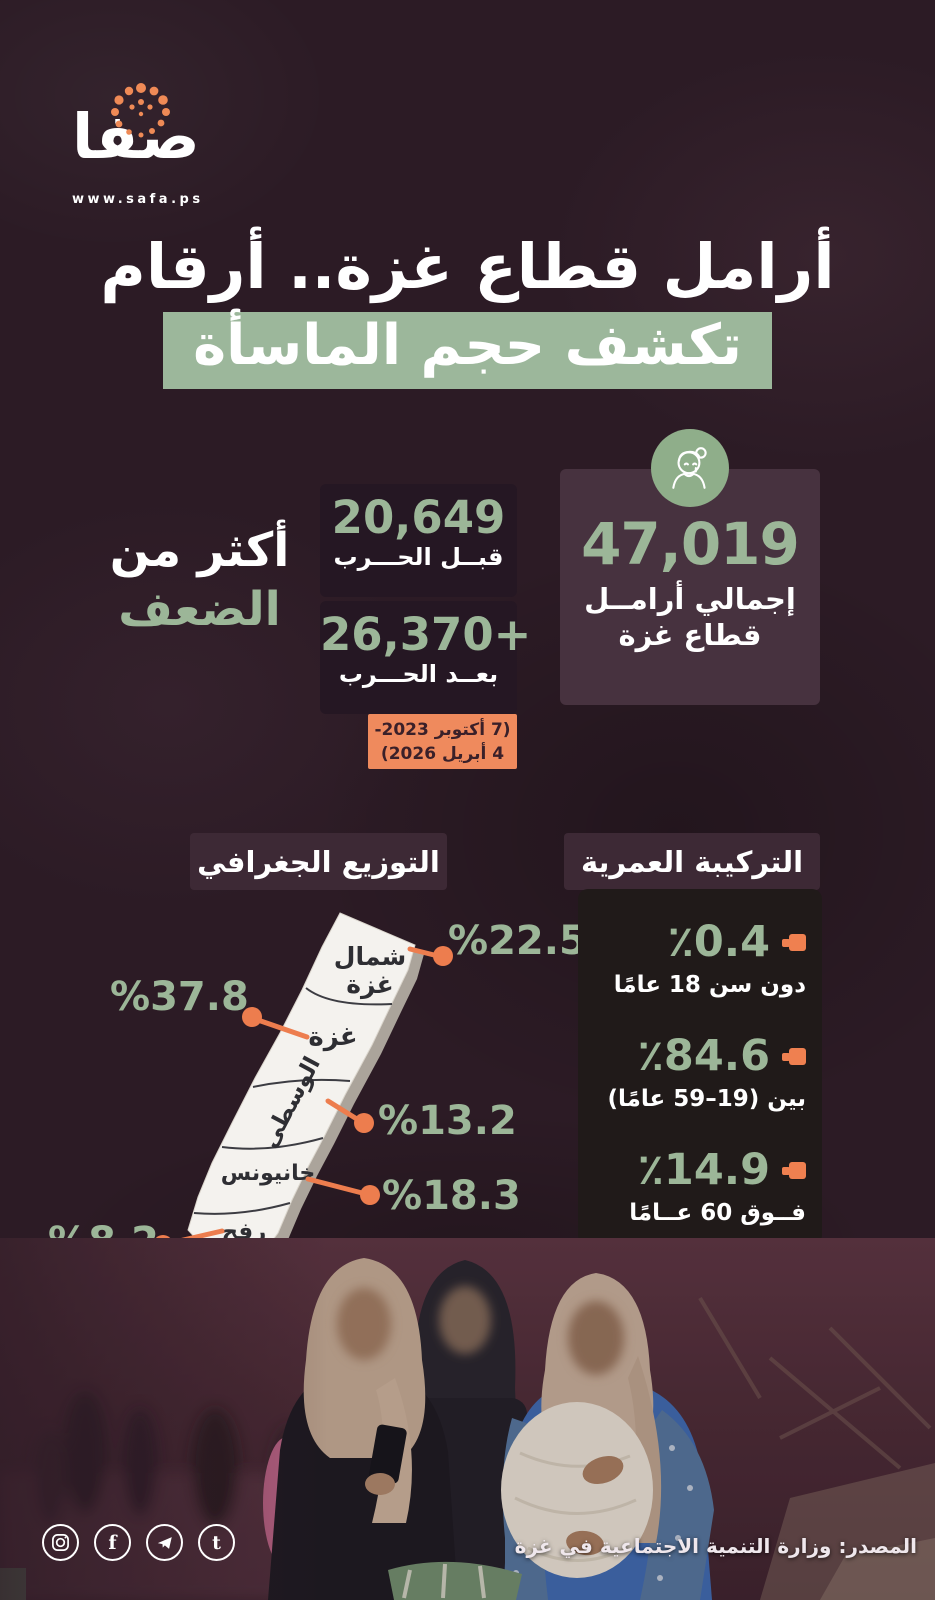  Describe the element at coordinates (690, 544) in the screenshot. I see `total-widows-value: 47,019` at that location.